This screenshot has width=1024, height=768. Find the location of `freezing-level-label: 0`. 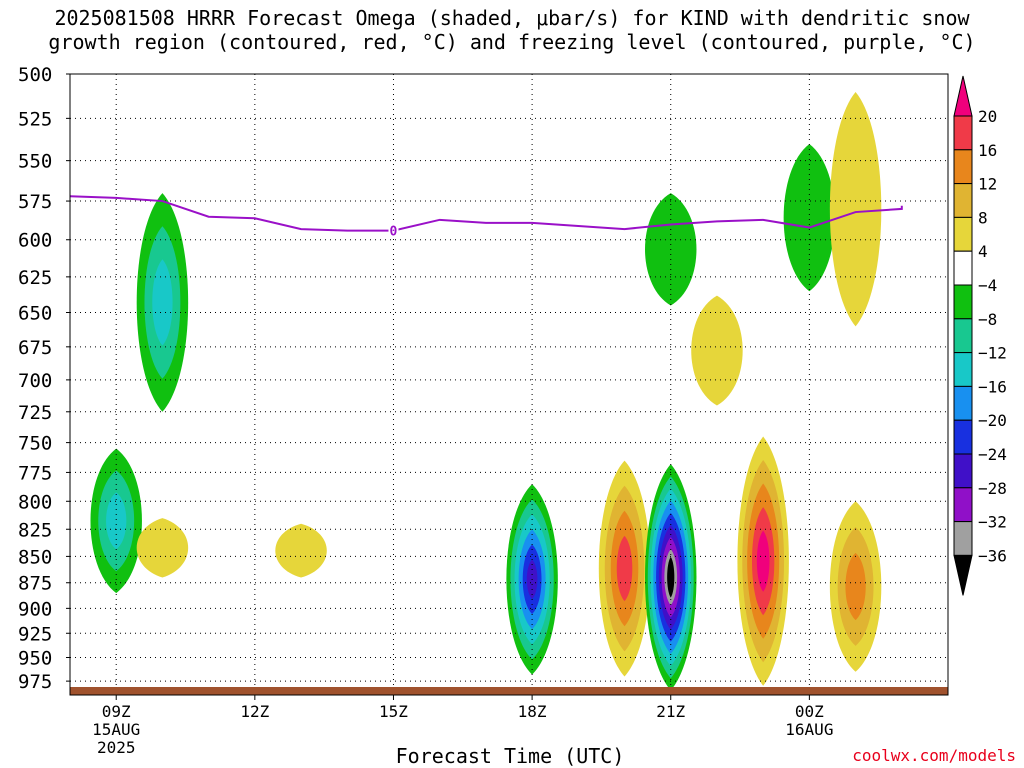

freezing-level-label: 0 is located at coordinates (394, 232).